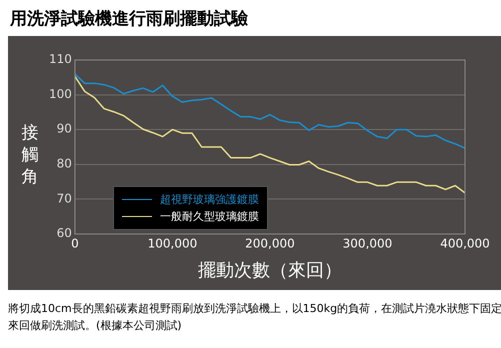  What do you see at coordinates (209, 216) in the screenshot?
I see `legend-label: 一般耐久型玻璃鍍膜` at bounding box center [209, 216].